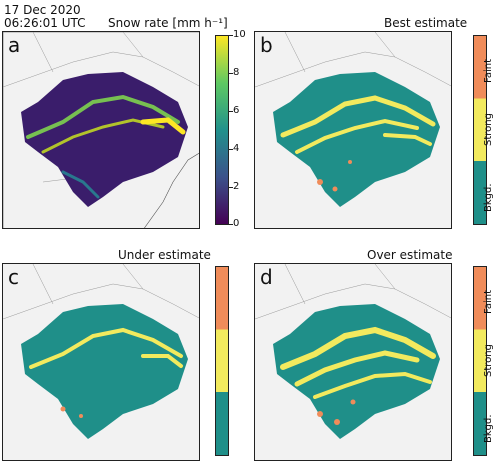  Describe the element at coordinates (236, 110) in the screenshot. I see `cbar-tick-6: 6` at that location.